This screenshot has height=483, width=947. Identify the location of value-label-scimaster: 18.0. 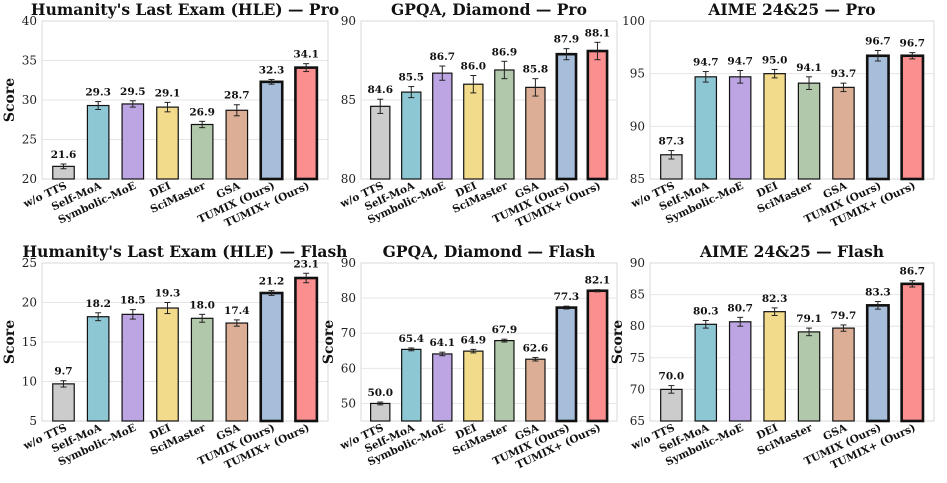
(202, 305).